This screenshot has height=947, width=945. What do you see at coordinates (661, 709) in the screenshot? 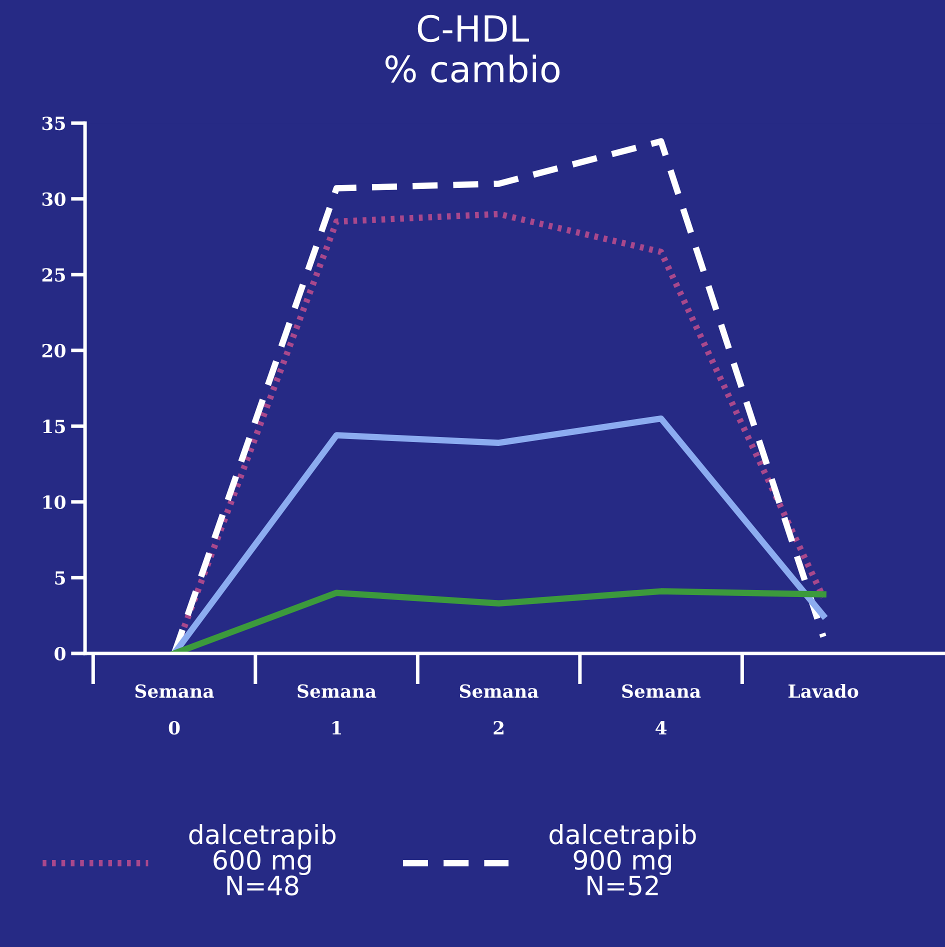
I see `category-label: Semana 4` at bounding box center [661, 709].